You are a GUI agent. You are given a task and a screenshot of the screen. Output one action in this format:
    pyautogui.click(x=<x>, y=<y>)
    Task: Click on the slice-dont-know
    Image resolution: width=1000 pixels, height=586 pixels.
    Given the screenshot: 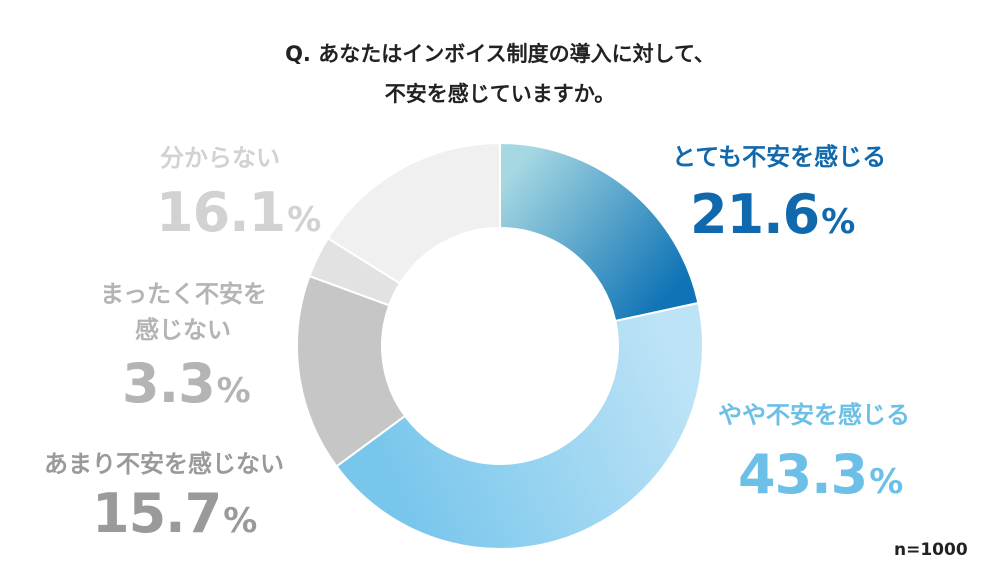 What is the action you would take?
    pyautogui.click(x=413, y=213)
    